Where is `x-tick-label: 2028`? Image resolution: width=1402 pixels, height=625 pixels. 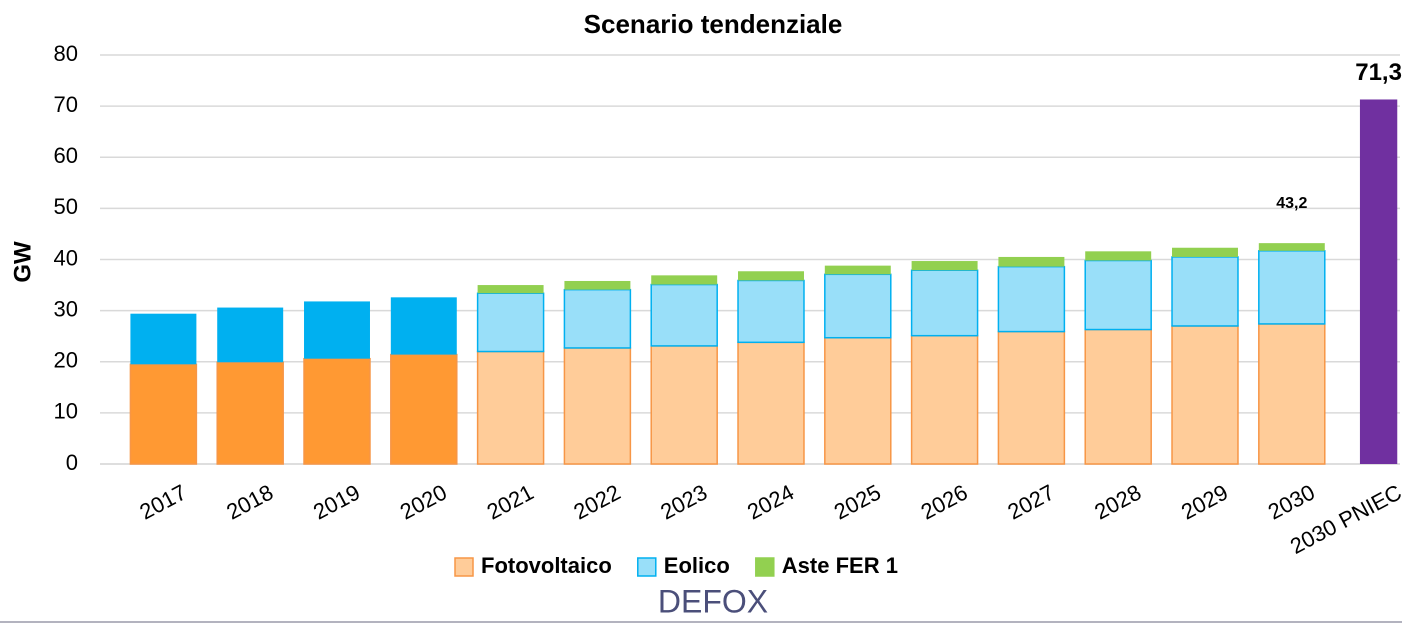
x-tick-label: 2028 is located at coordinates (1117, 501).